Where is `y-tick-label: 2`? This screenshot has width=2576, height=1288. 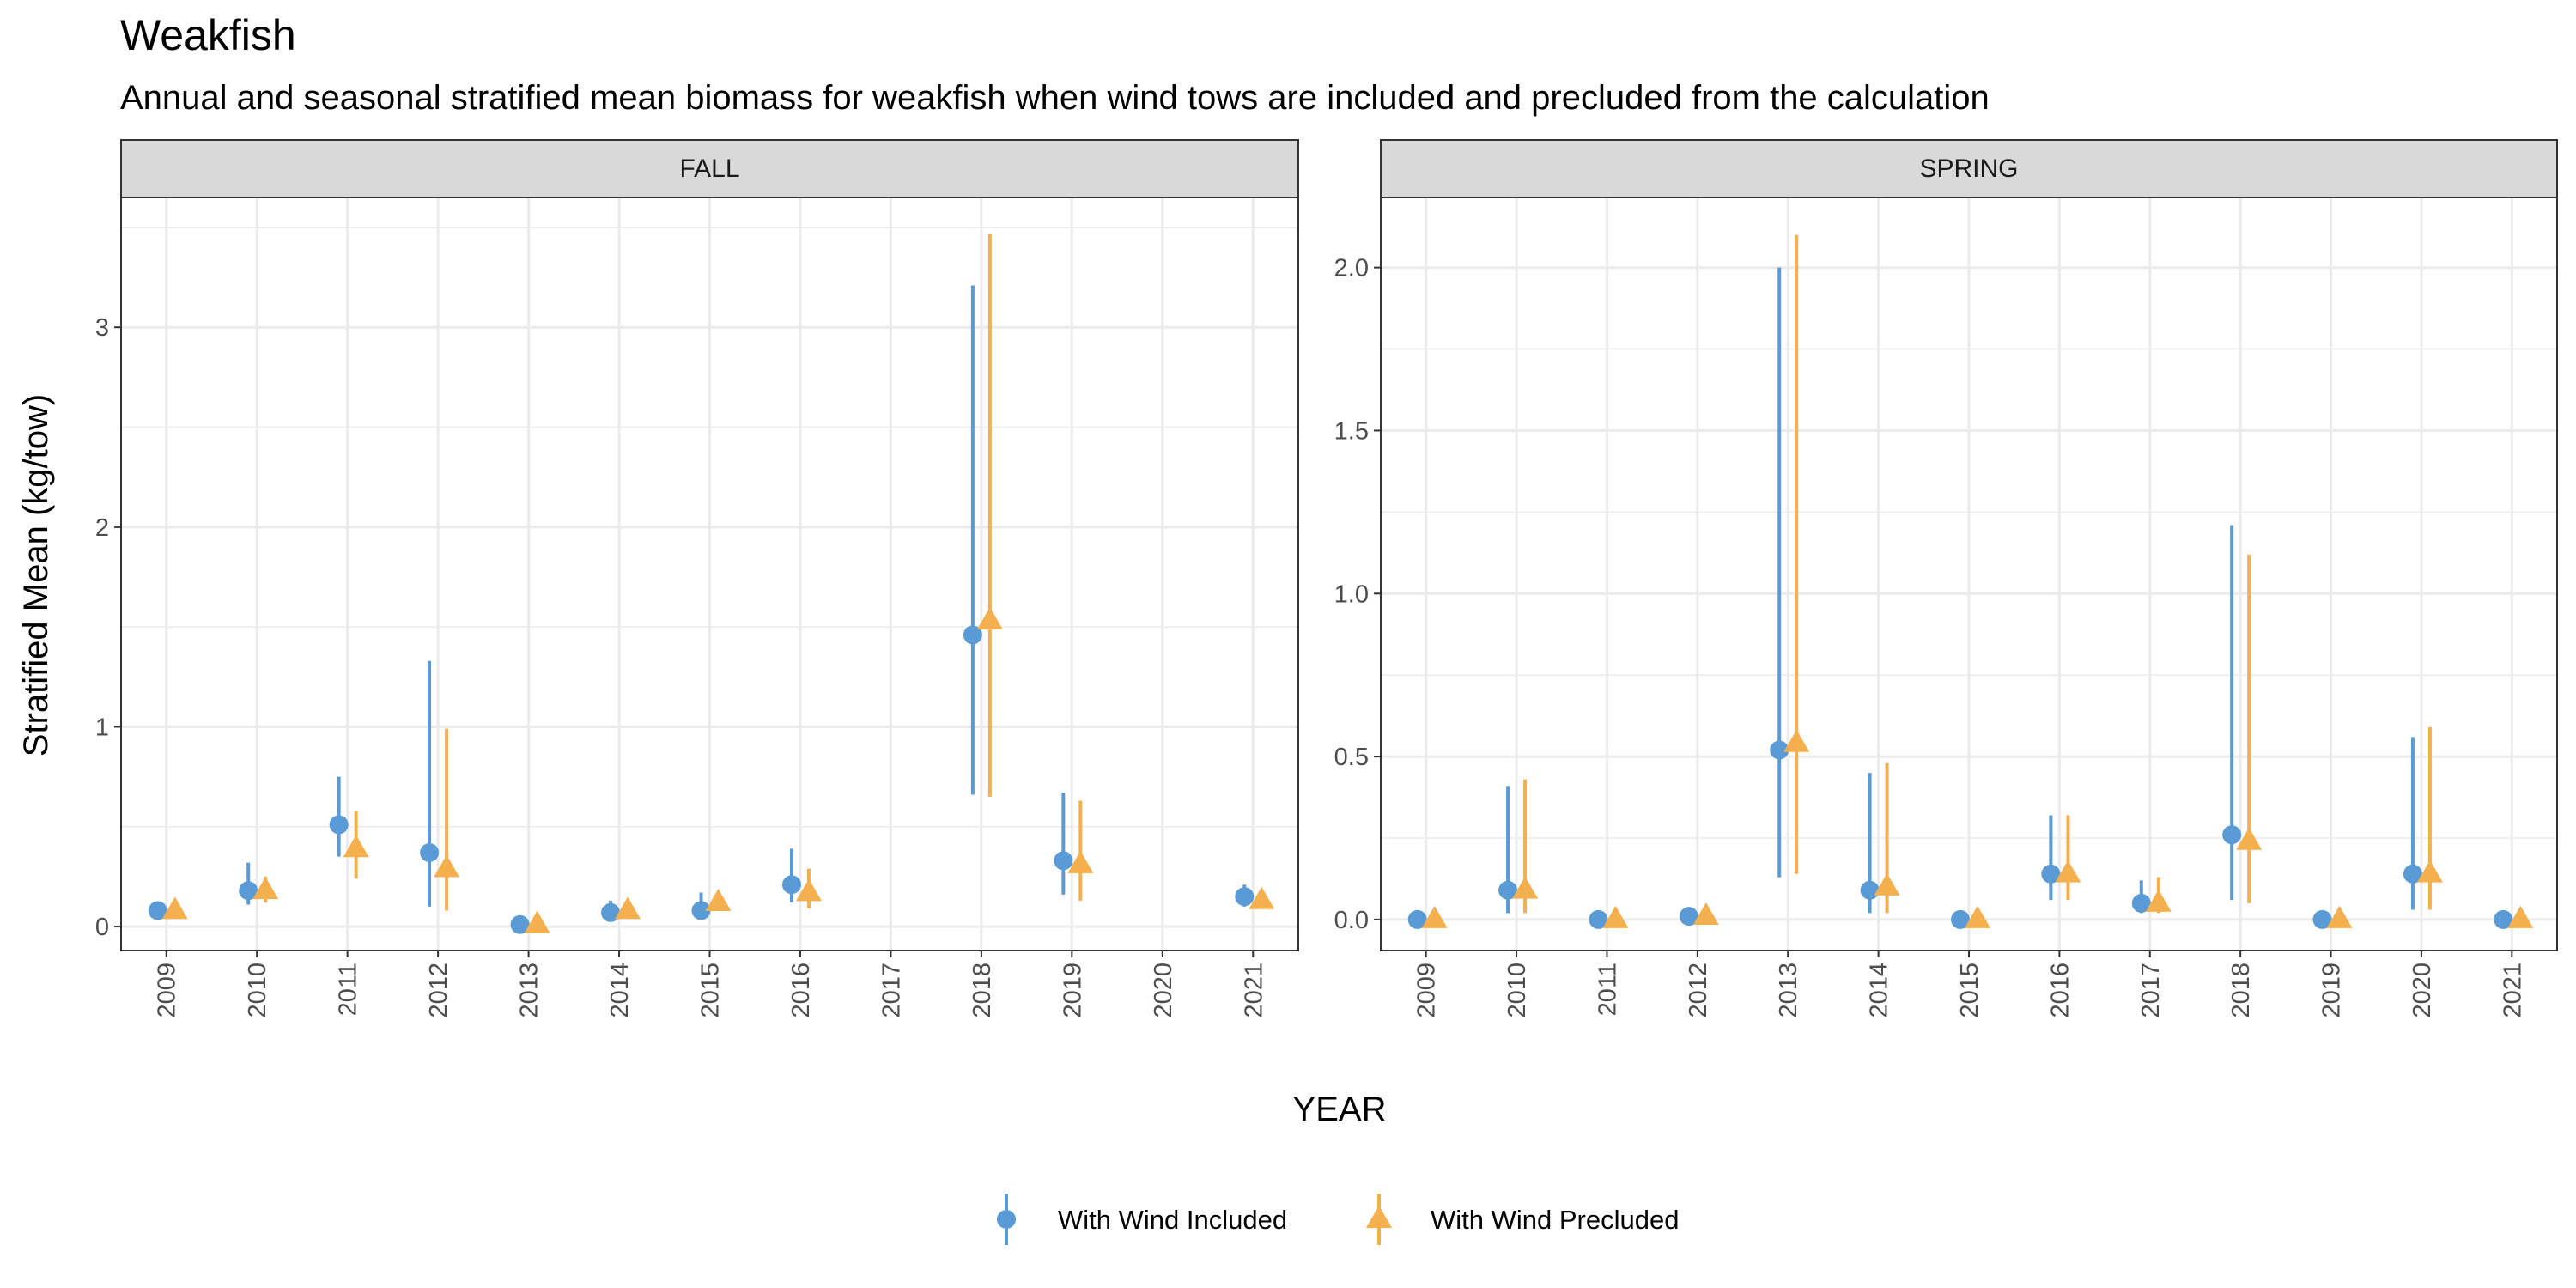 y-tick-label: 2 is located at coordinates (102, 528).